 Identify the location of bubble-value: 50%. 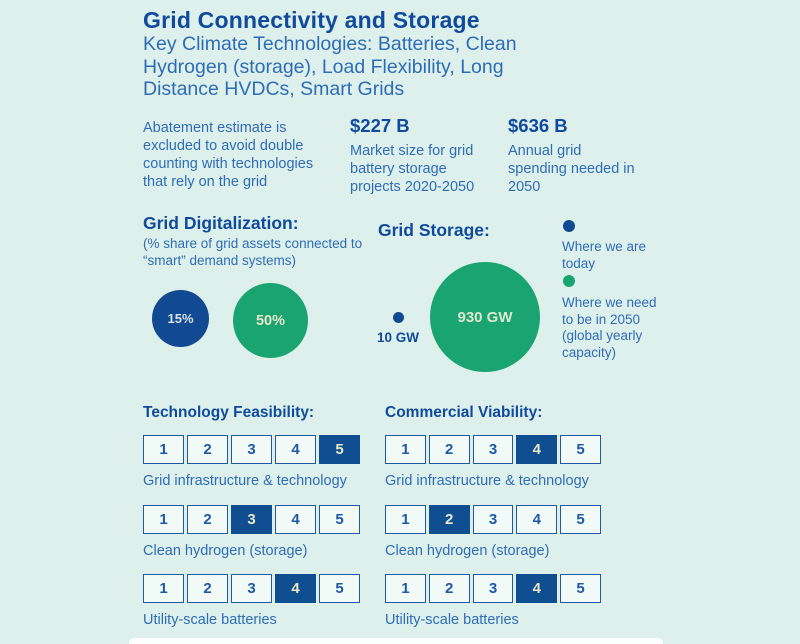
(270, 320).